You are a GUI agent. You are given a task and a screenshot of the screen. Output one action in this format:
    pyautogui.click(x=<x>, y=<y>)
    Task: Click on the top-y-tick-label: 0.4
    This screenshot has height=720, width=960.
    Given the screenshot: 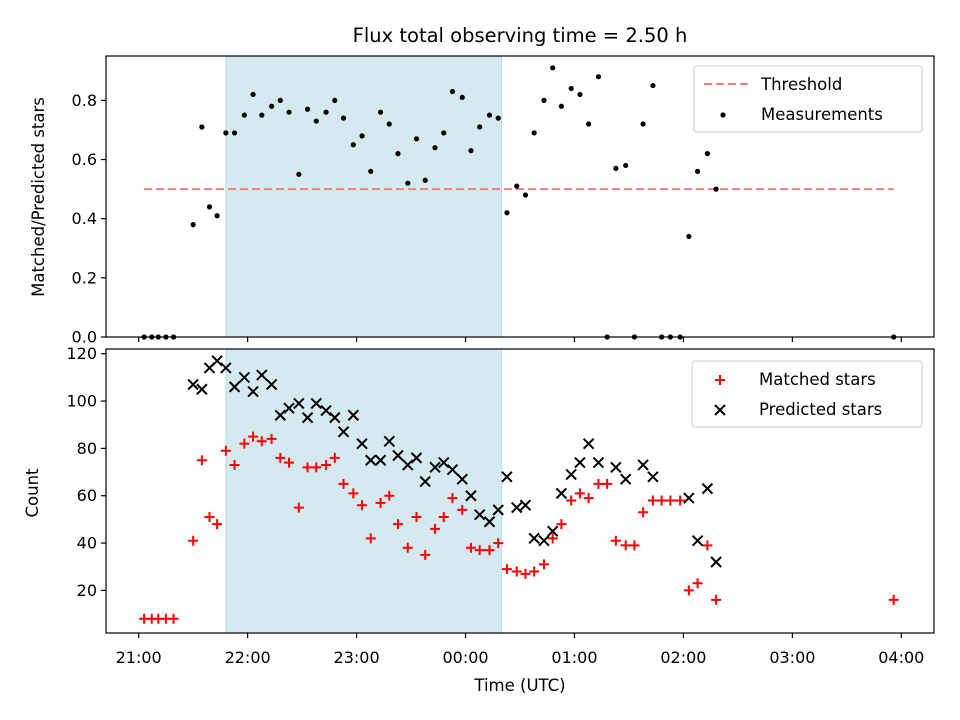 What is the action you would take?
    pyautogui.click(x=84, y=218)
    